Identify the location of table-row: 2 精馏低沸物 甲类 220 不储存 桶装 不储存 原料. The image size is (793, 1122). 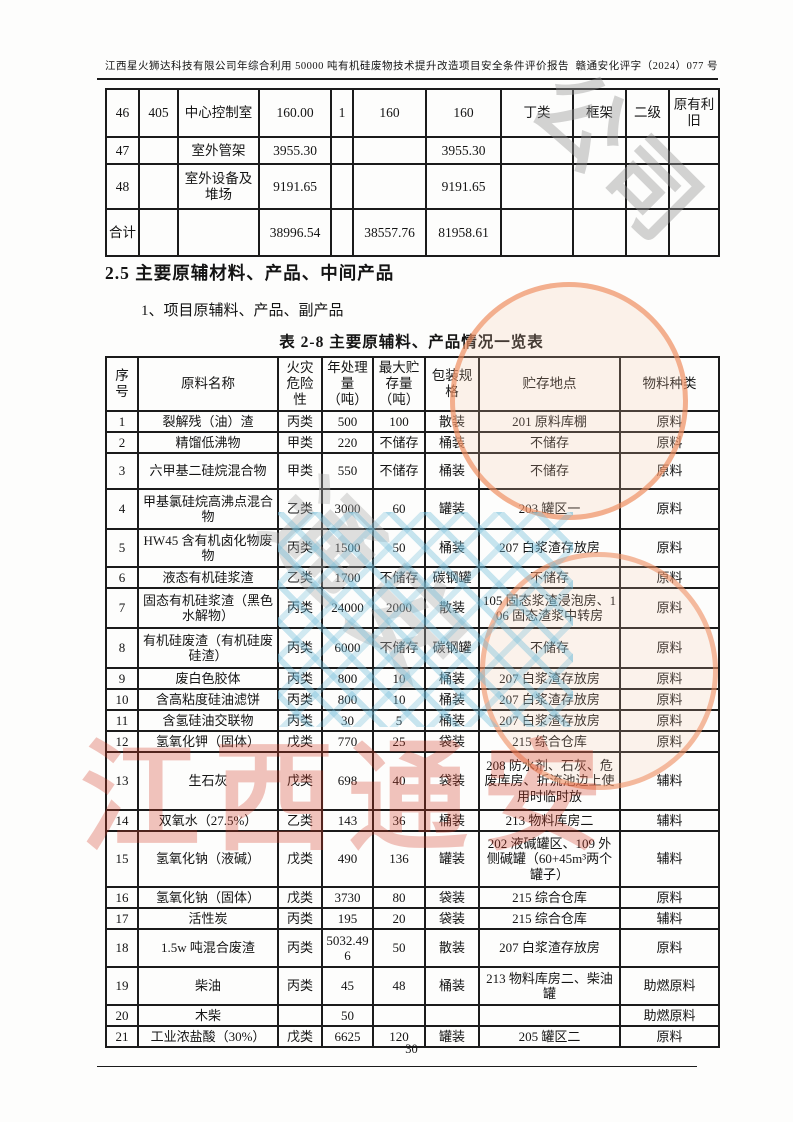
(412, 442).